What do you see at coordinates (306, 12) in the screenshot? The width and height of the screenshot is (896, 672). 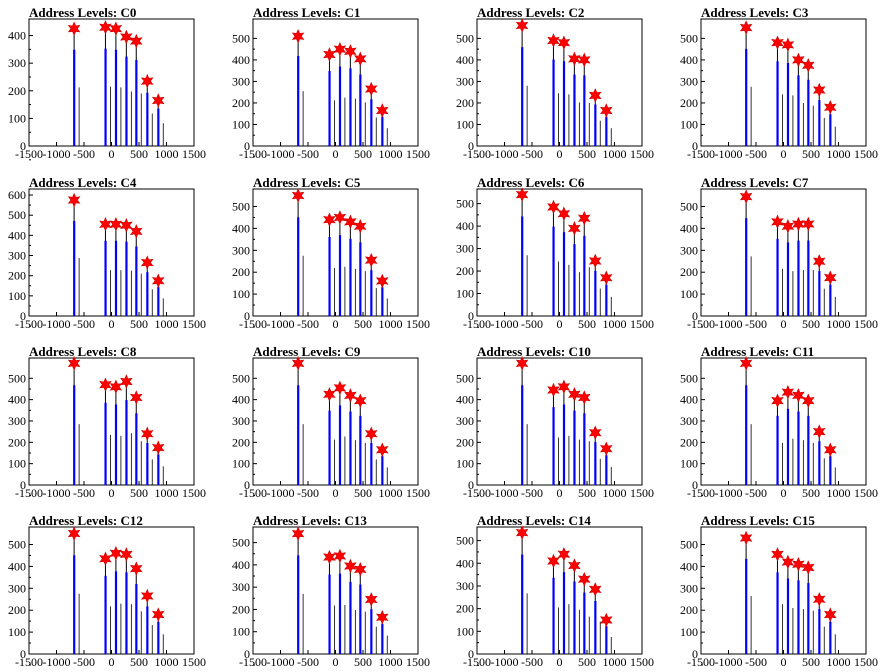 I see `panel-title: Address Levels: C1` at bounding box center [306, 12].